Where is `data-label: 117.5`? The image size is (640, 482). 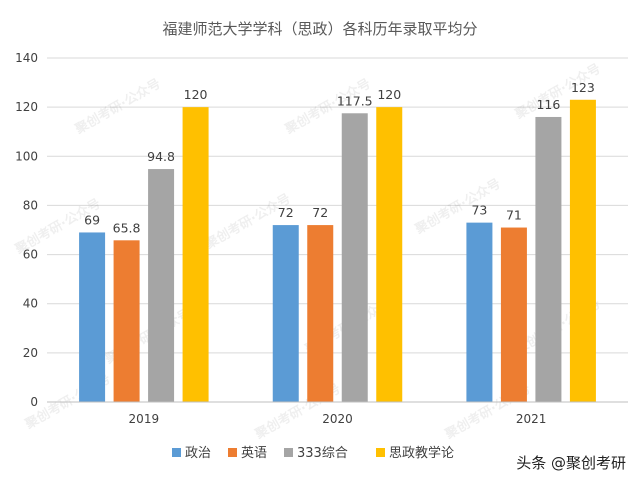 data-label: 117.5 is located at coordinates (355, 100).